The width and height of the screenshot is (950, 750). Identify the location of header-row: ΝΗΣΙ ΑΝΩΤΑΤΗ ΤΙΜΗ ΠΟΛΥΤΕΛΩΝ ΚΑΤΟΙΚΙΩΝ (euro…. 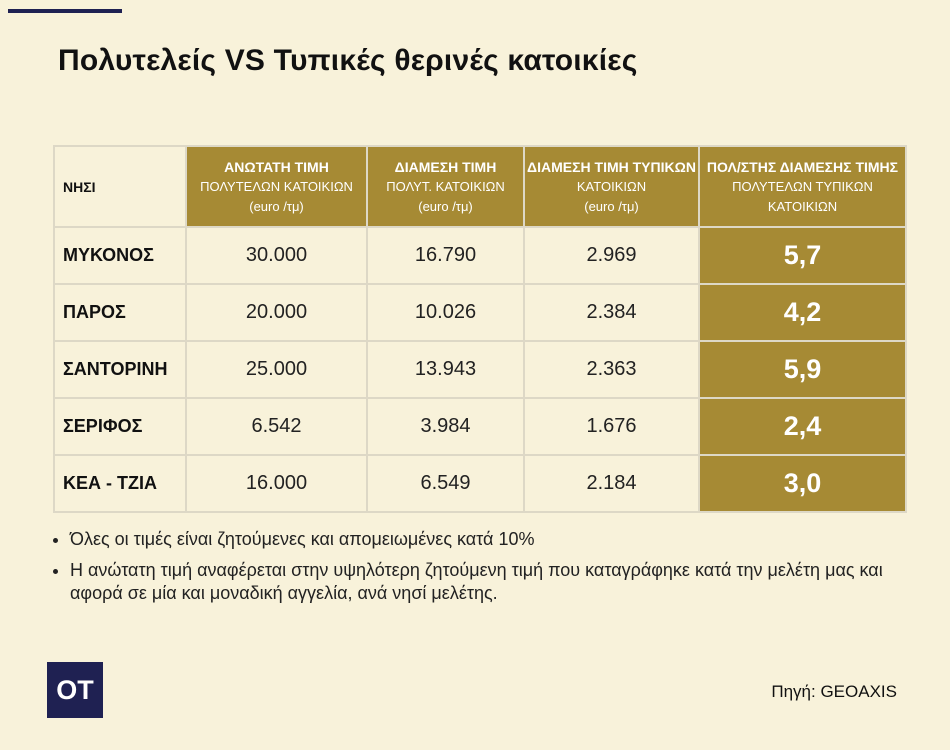
(480, 186).